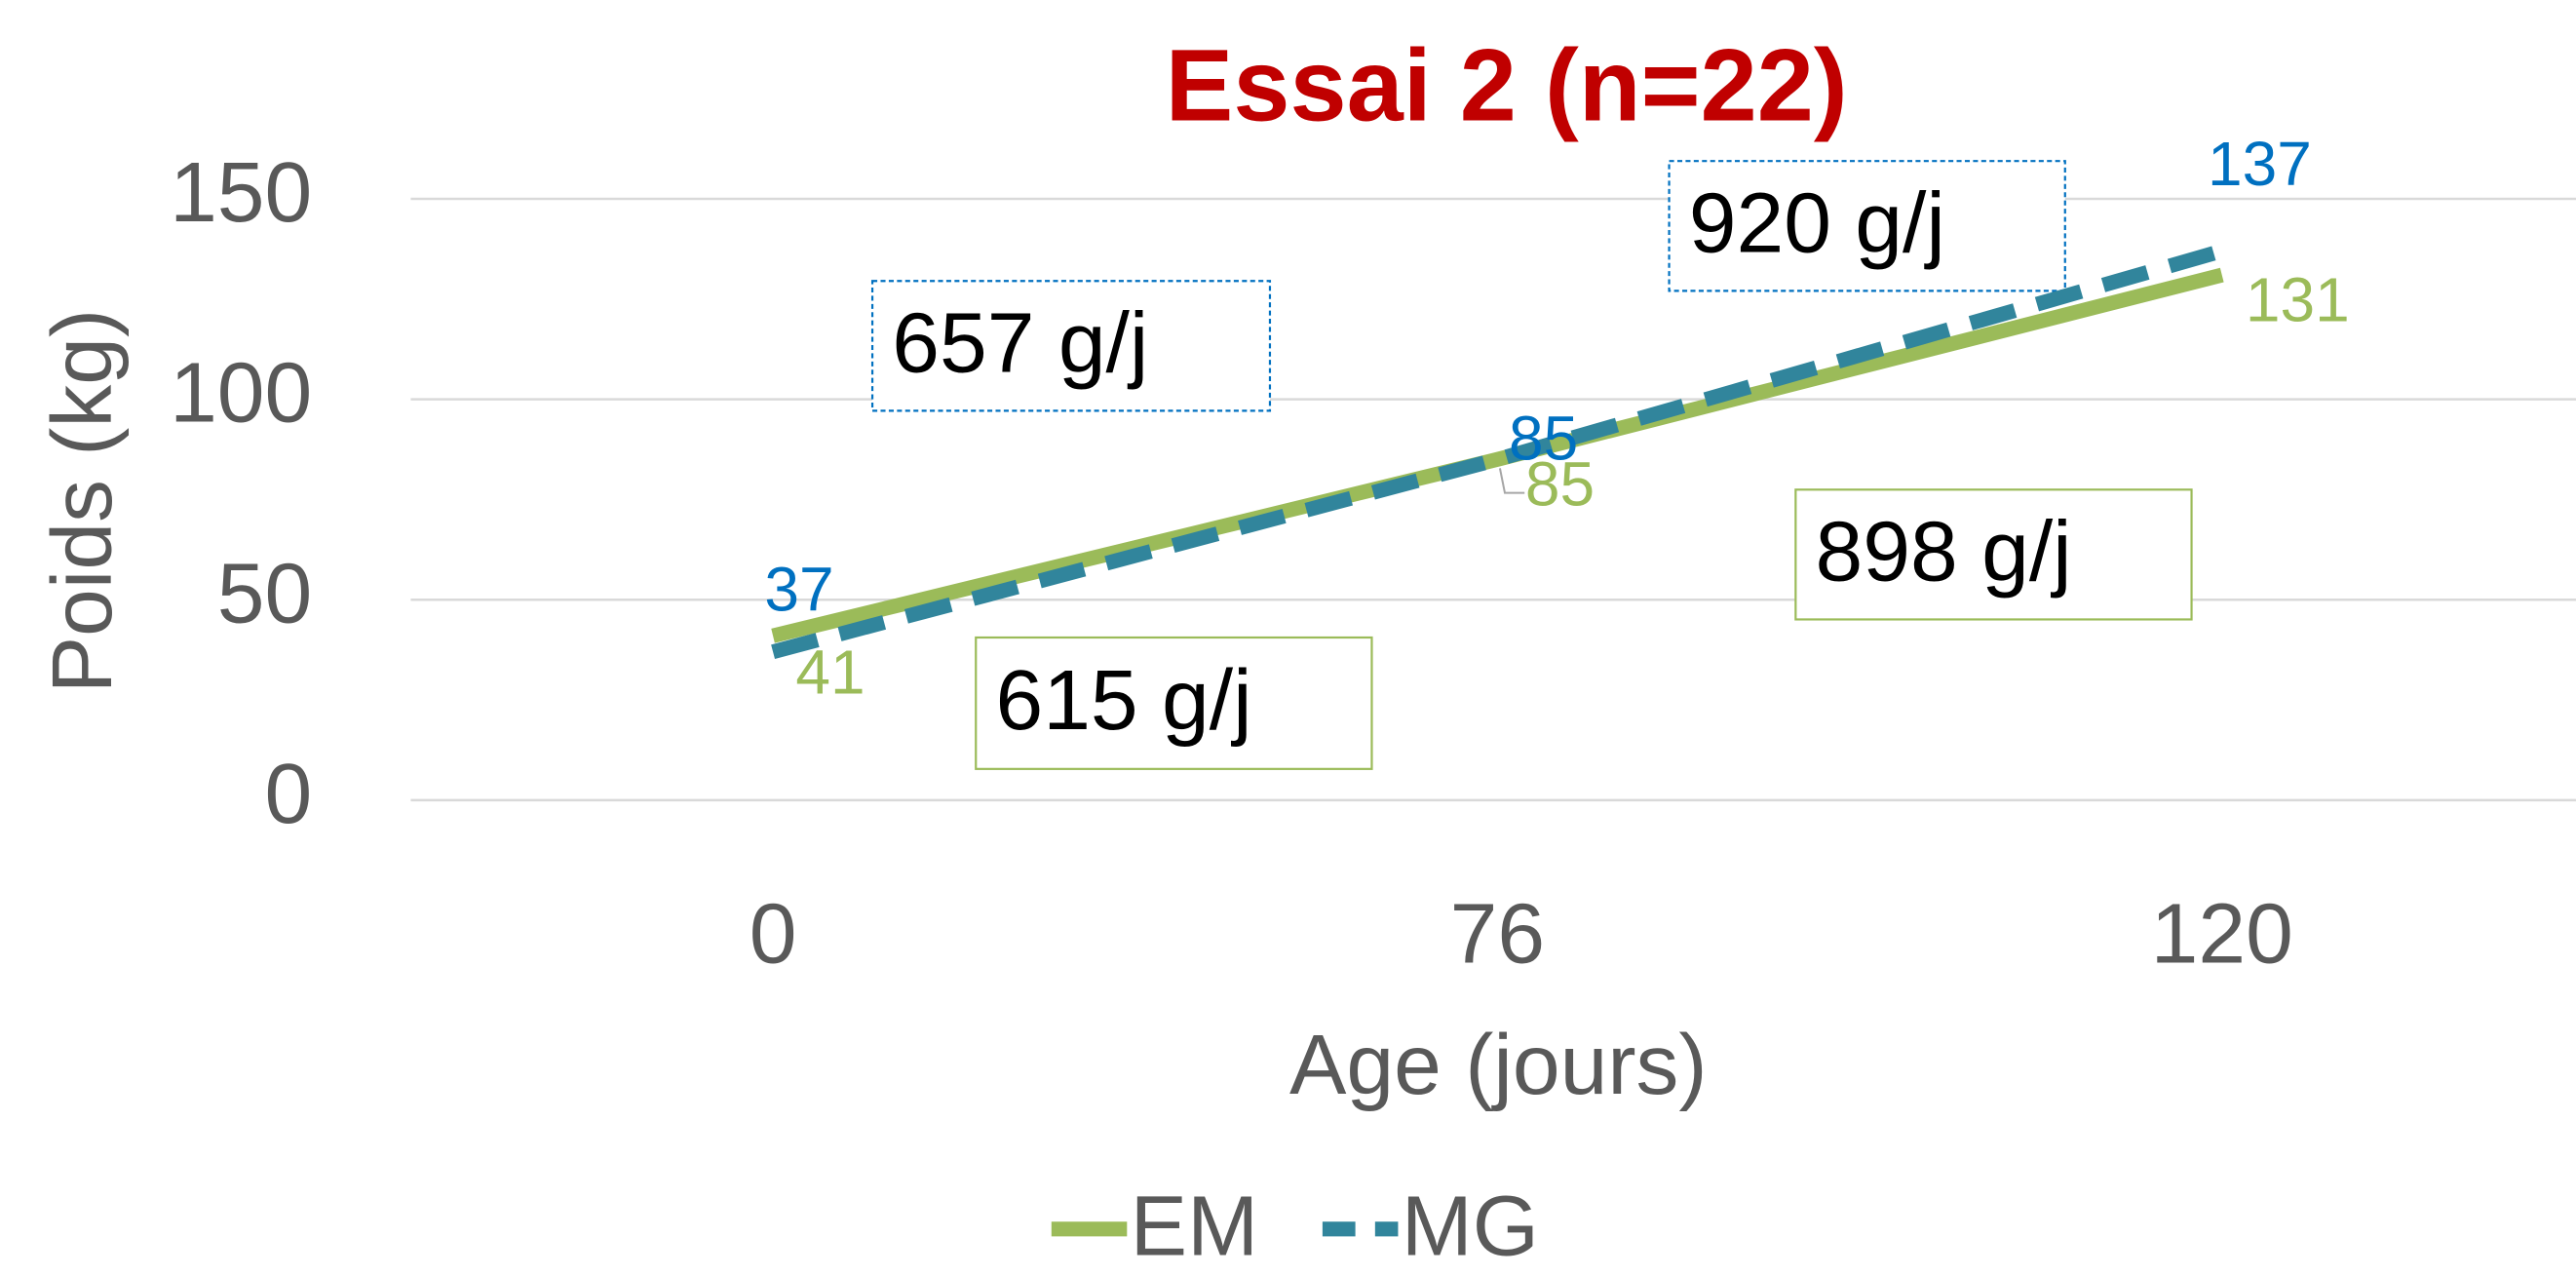 This screenshot has height=1276, width=2576. I want to click on data-label: 137, so click(2260, 164).